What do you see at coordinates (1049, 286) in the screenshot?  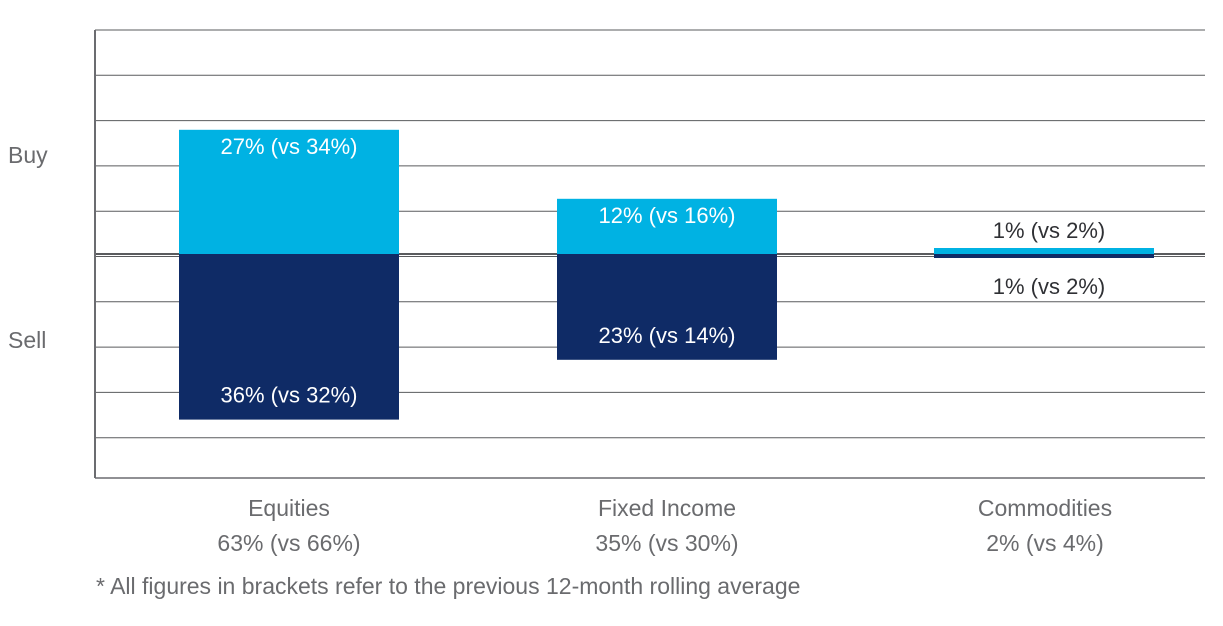 I see `bar-label-sell: 1% (vs 2%)` at bounding box center [1049, 286].